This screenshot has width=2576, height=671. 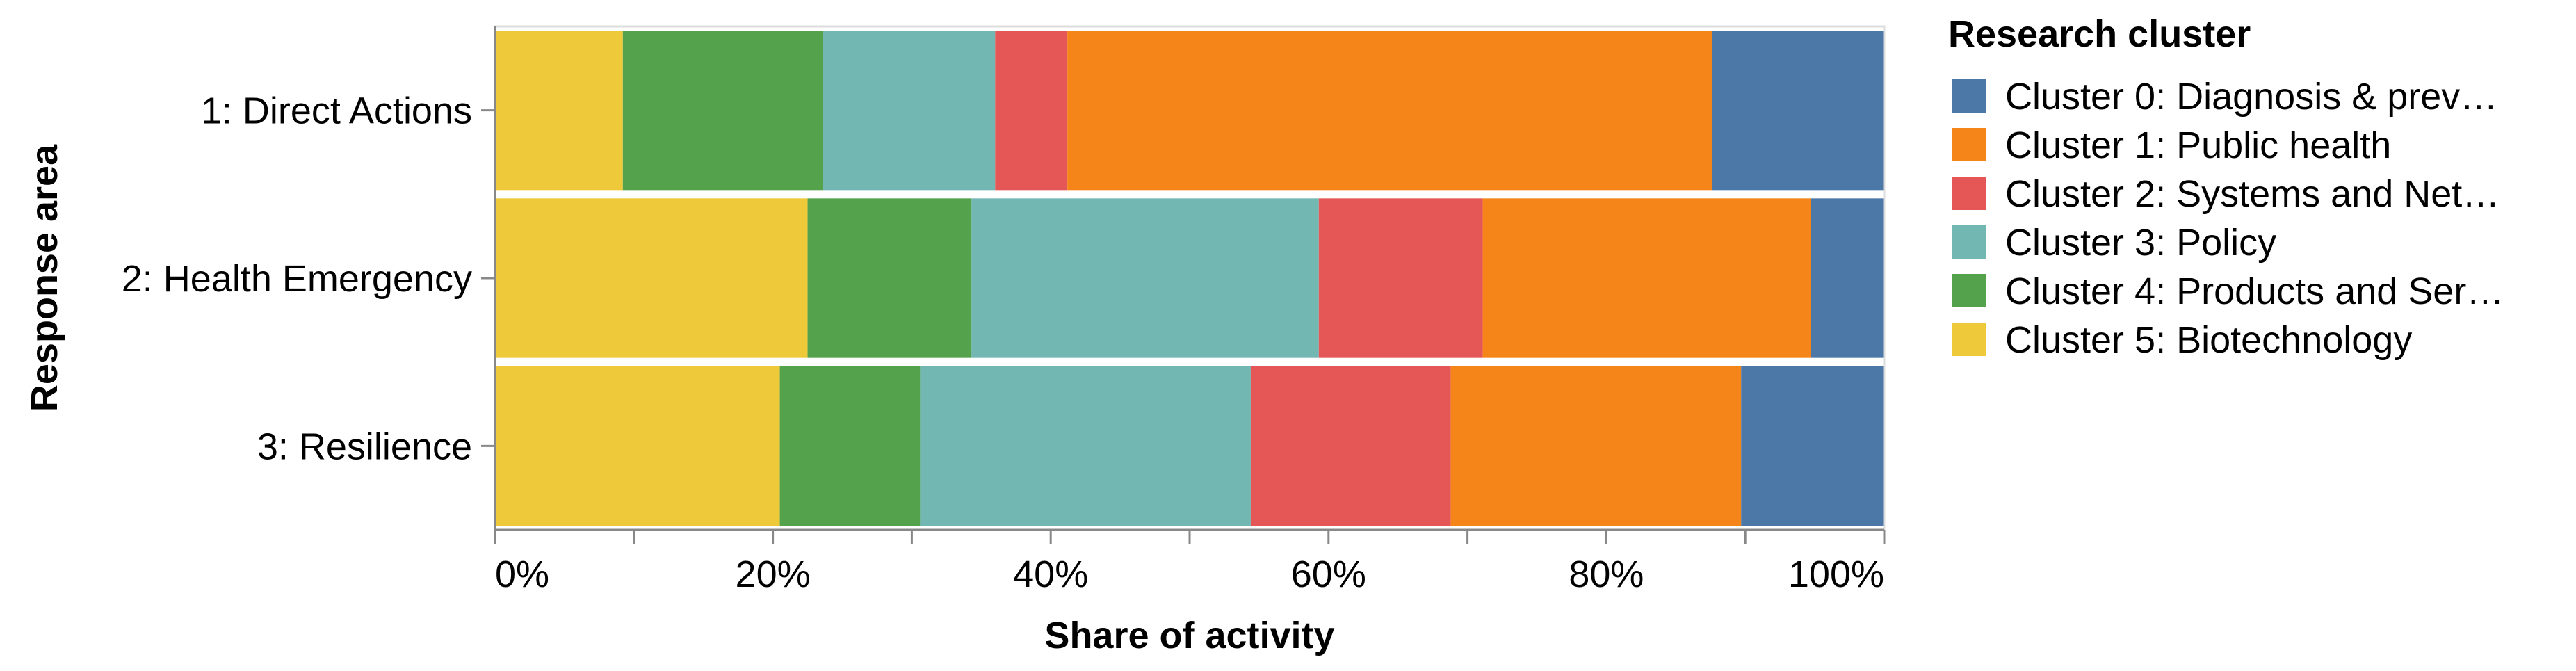 What do you see at coordinates (297, 279) in the screenshot?
I see `y-tick-label: 2: Health Emergency` at bounding box center [297, 279].